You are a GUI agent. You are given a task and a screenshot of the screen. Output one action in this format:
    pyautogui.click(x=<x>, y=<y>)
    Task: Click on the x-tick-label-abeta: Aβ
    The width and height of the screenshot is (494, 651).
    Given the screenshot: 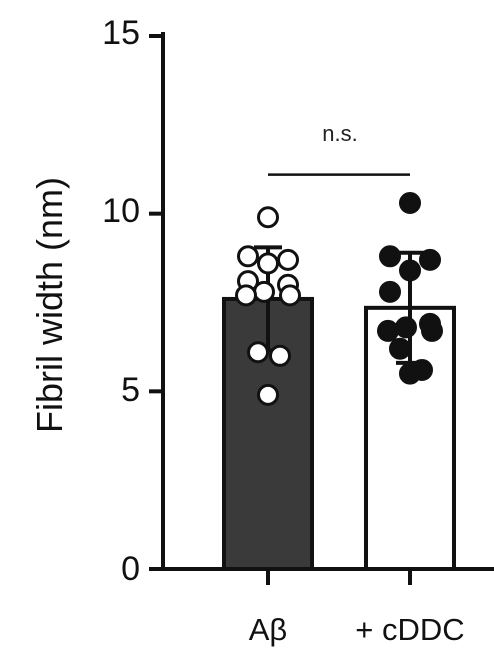 What is the action you would take?
    pyautogui.click(x=268, y=629)
    